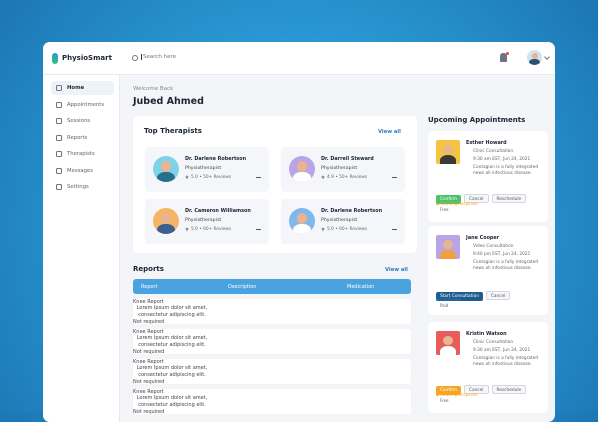 The height and width of the screenshot is (422, 598). Describe the element at coordinates (82, 105) in the screenshot. I see `nav-item: Appointments` at that location.